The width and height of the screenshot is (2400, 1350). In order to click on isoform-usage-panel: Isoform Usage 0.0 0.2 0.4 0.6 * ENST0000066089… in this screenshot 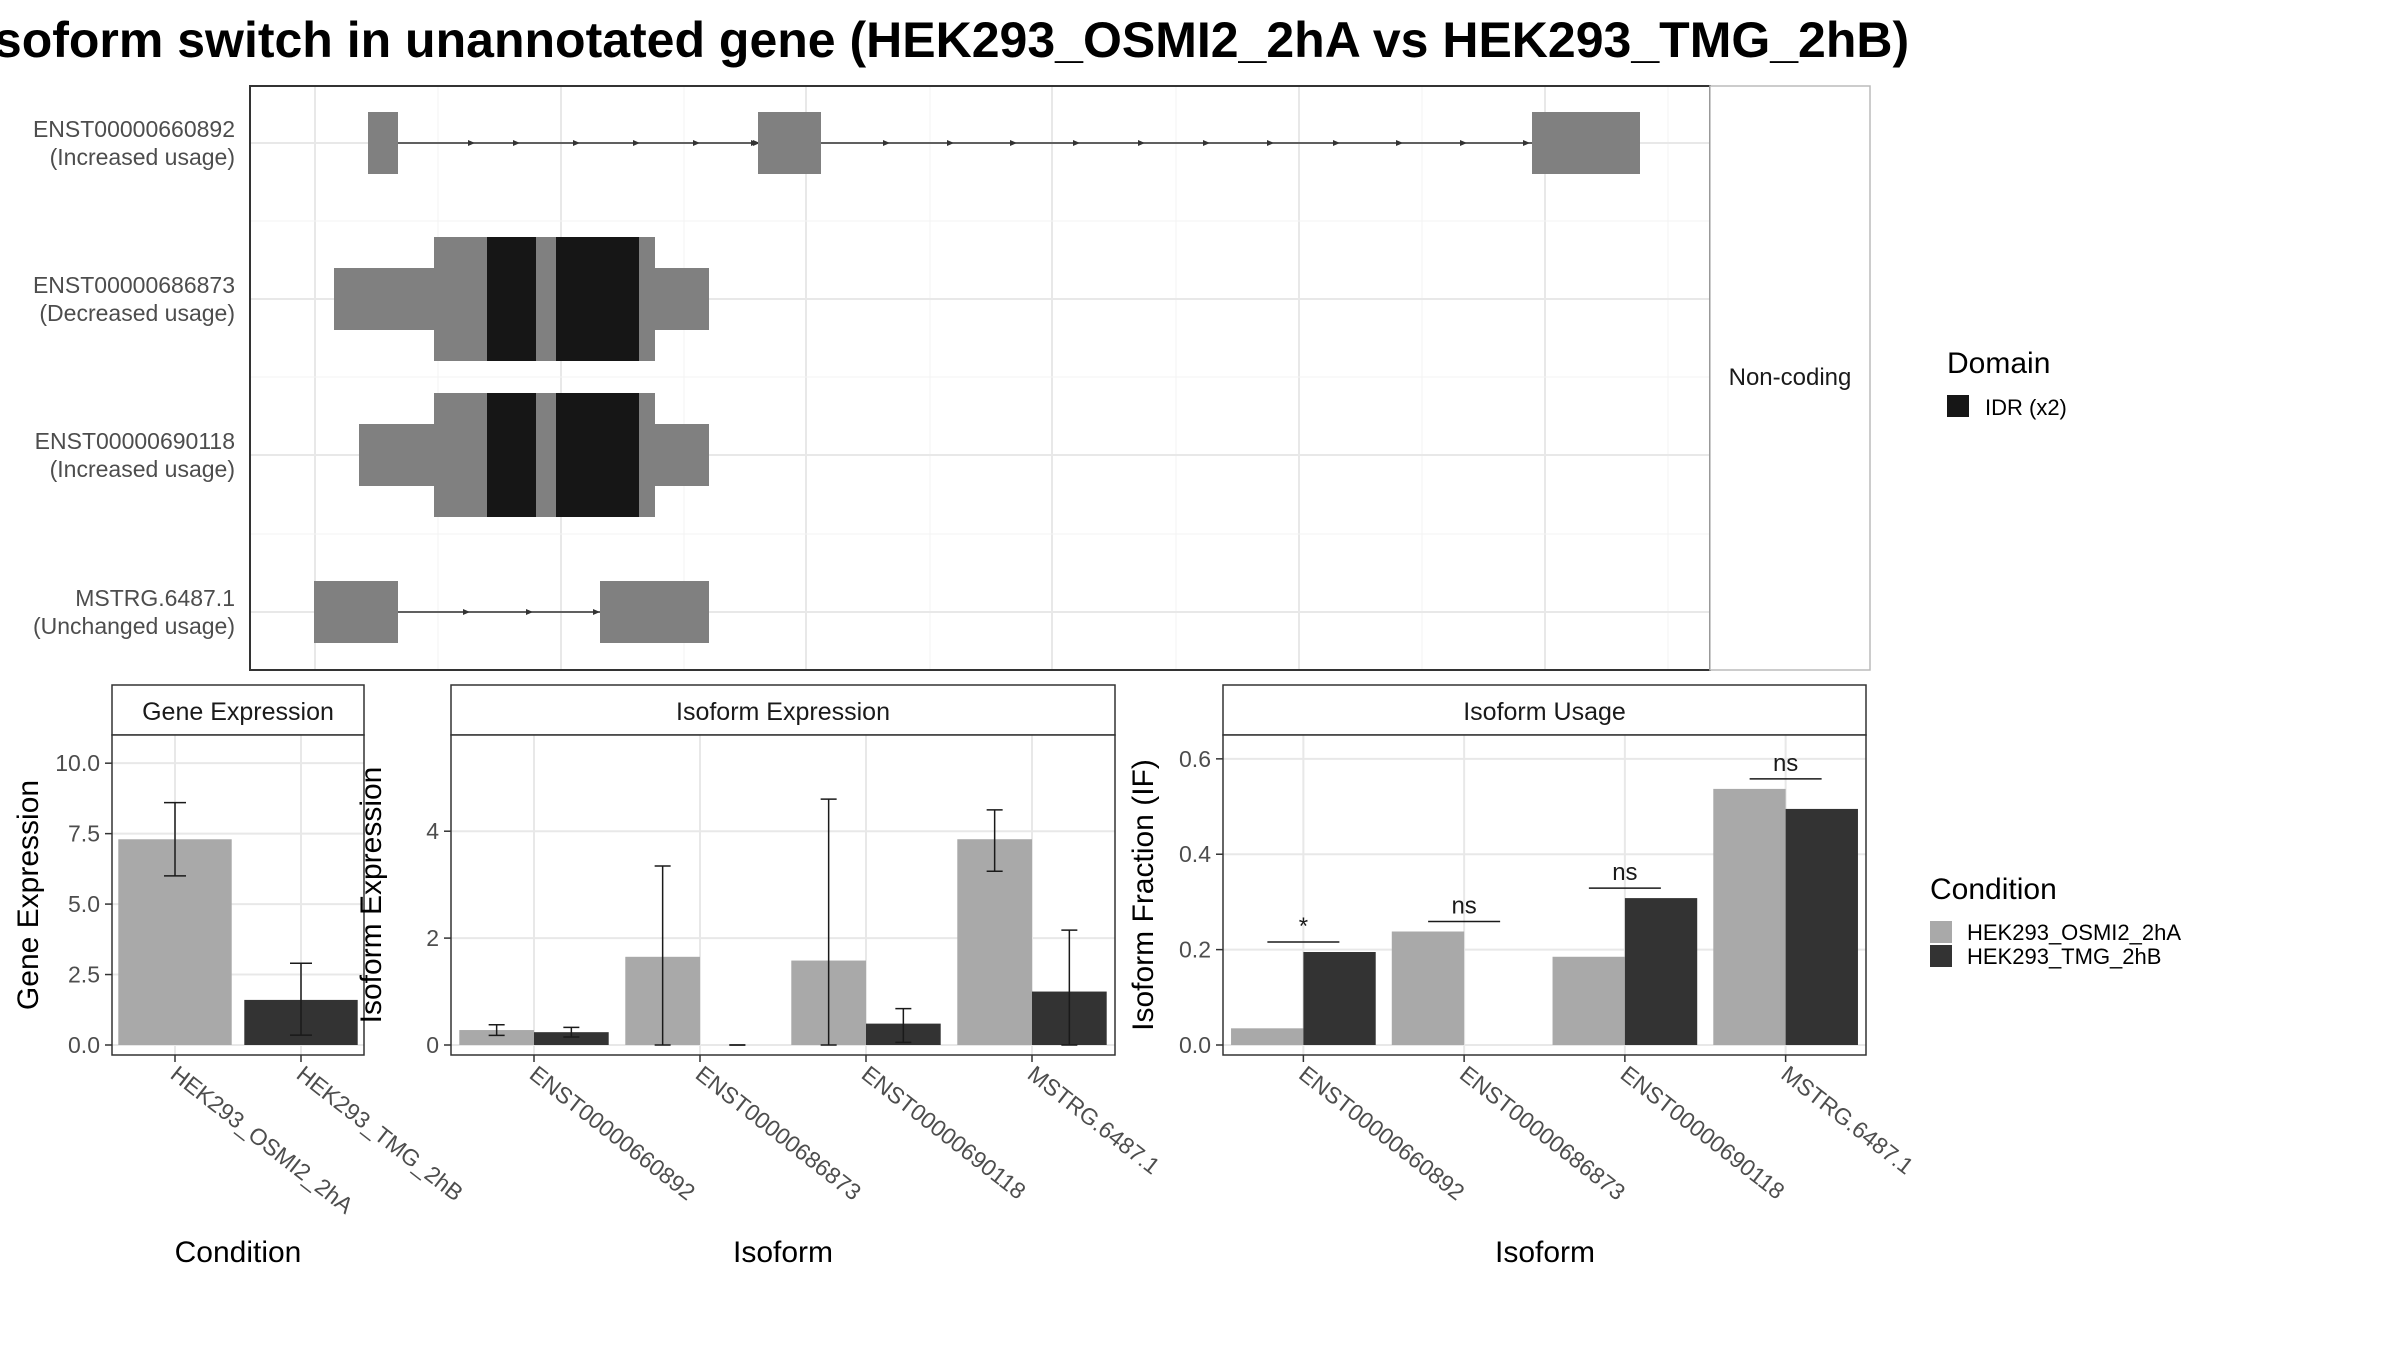, I will do `click(1523, 976)`.